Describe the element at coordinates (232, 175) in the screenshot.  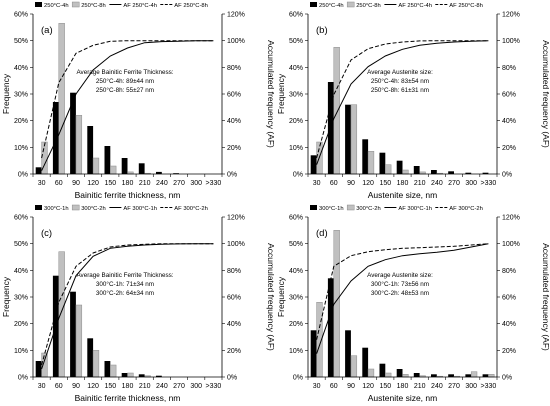
I see `y2-tick-label: 0%` at that location.